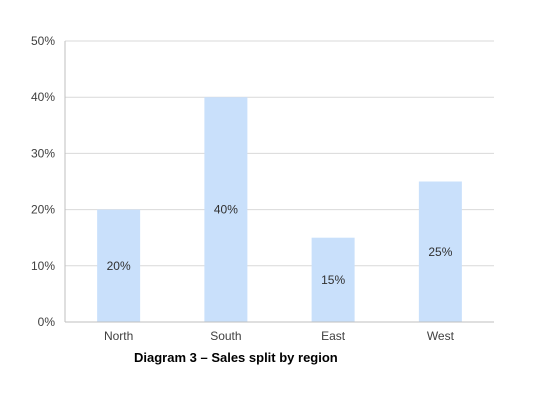 This screenshot has height=405, width=539. I want to click on data-labels: 20% 40% 15% 25%, so click(280, 245).